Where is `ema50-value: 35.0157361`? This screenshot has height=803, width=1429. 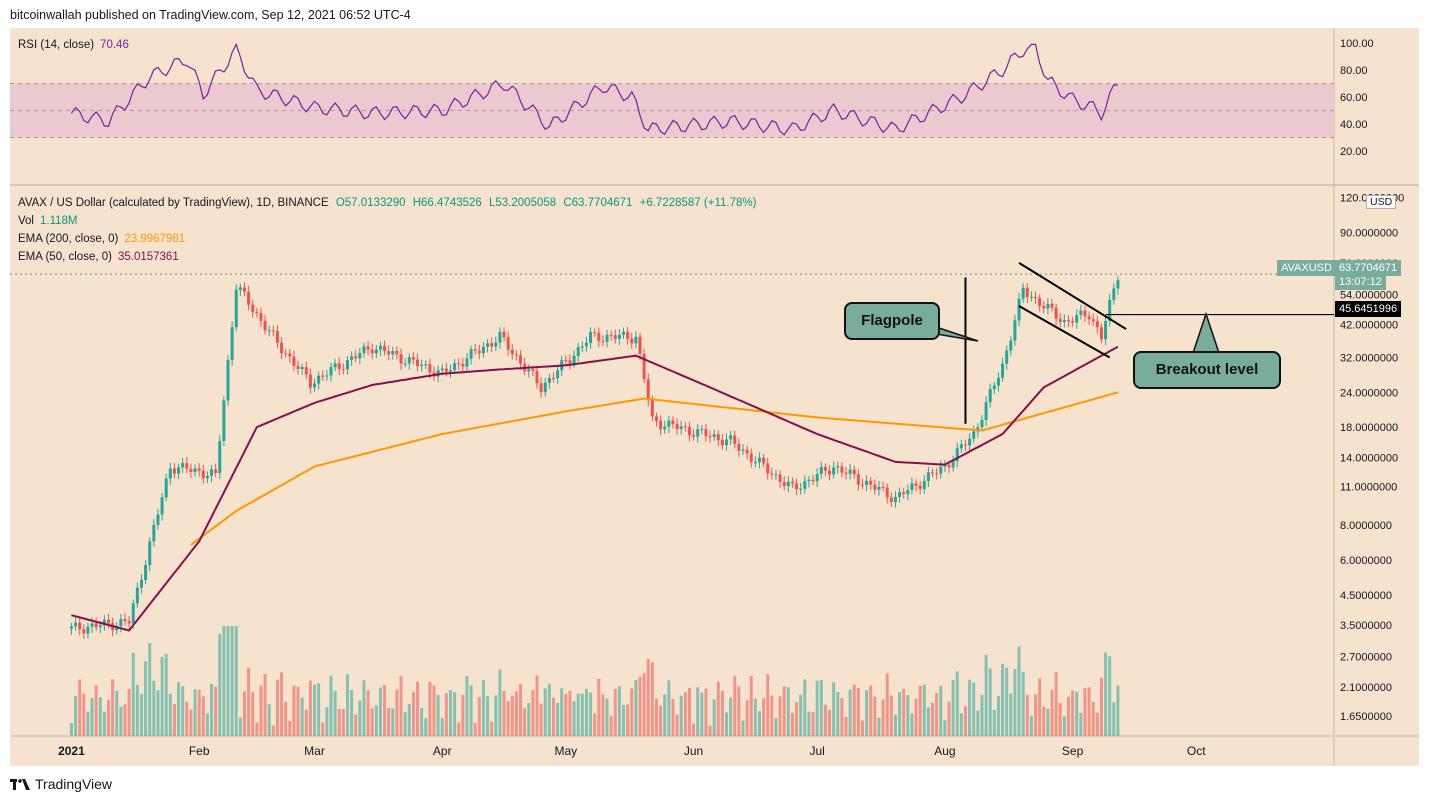 ema50-value: 35.0157361 is located at coordinates (148, 257).